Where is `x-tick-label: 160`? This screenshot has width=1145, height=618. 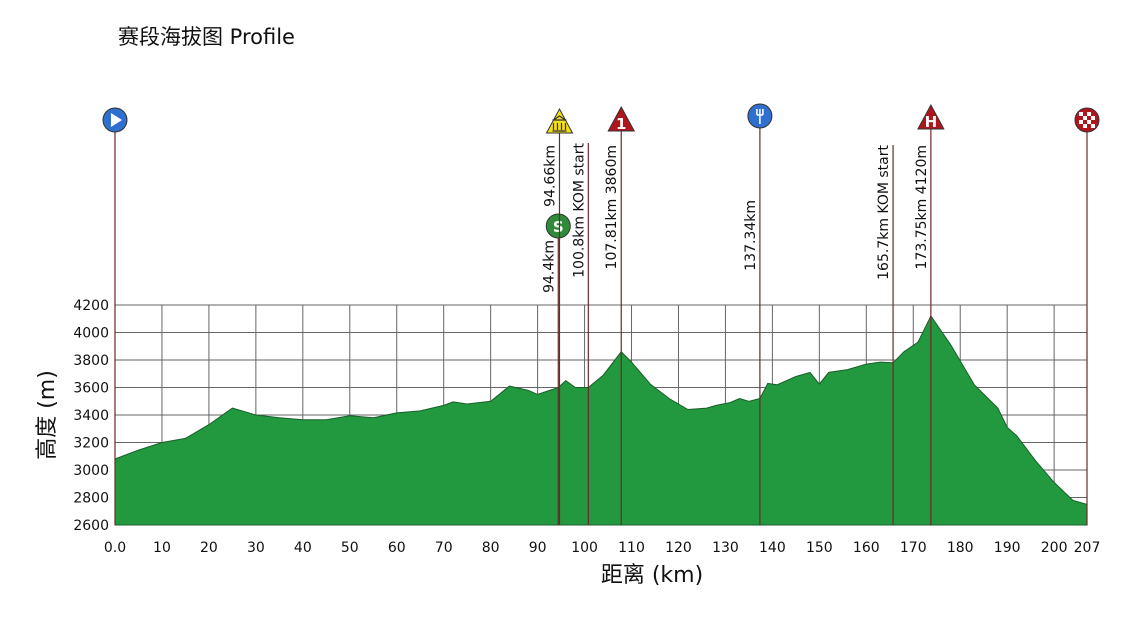 x-tick-label: 160 is located at coordinates (866, 548).